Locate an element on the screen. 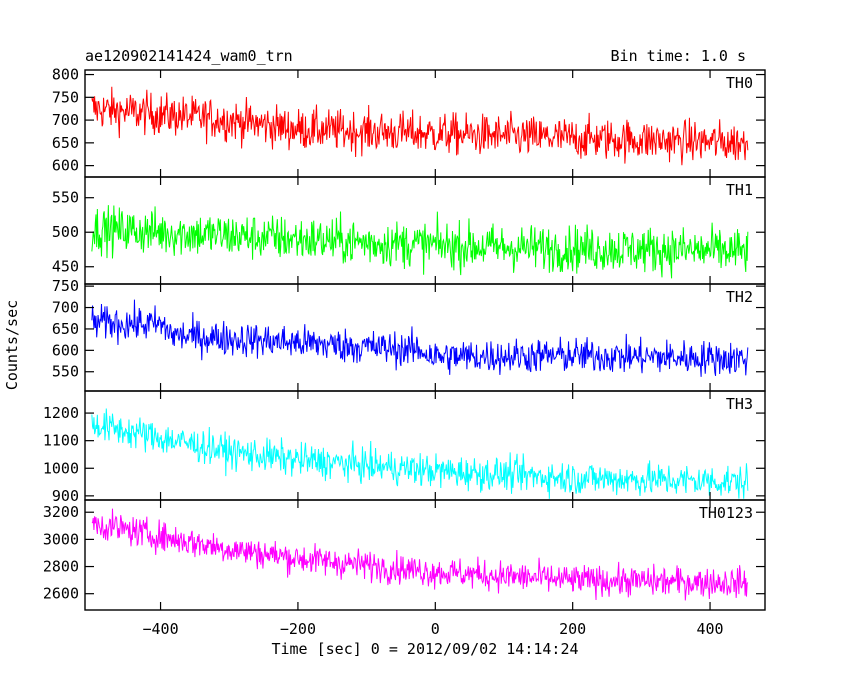  series-label-th1: TH1 is located at coordinates (739, 190).